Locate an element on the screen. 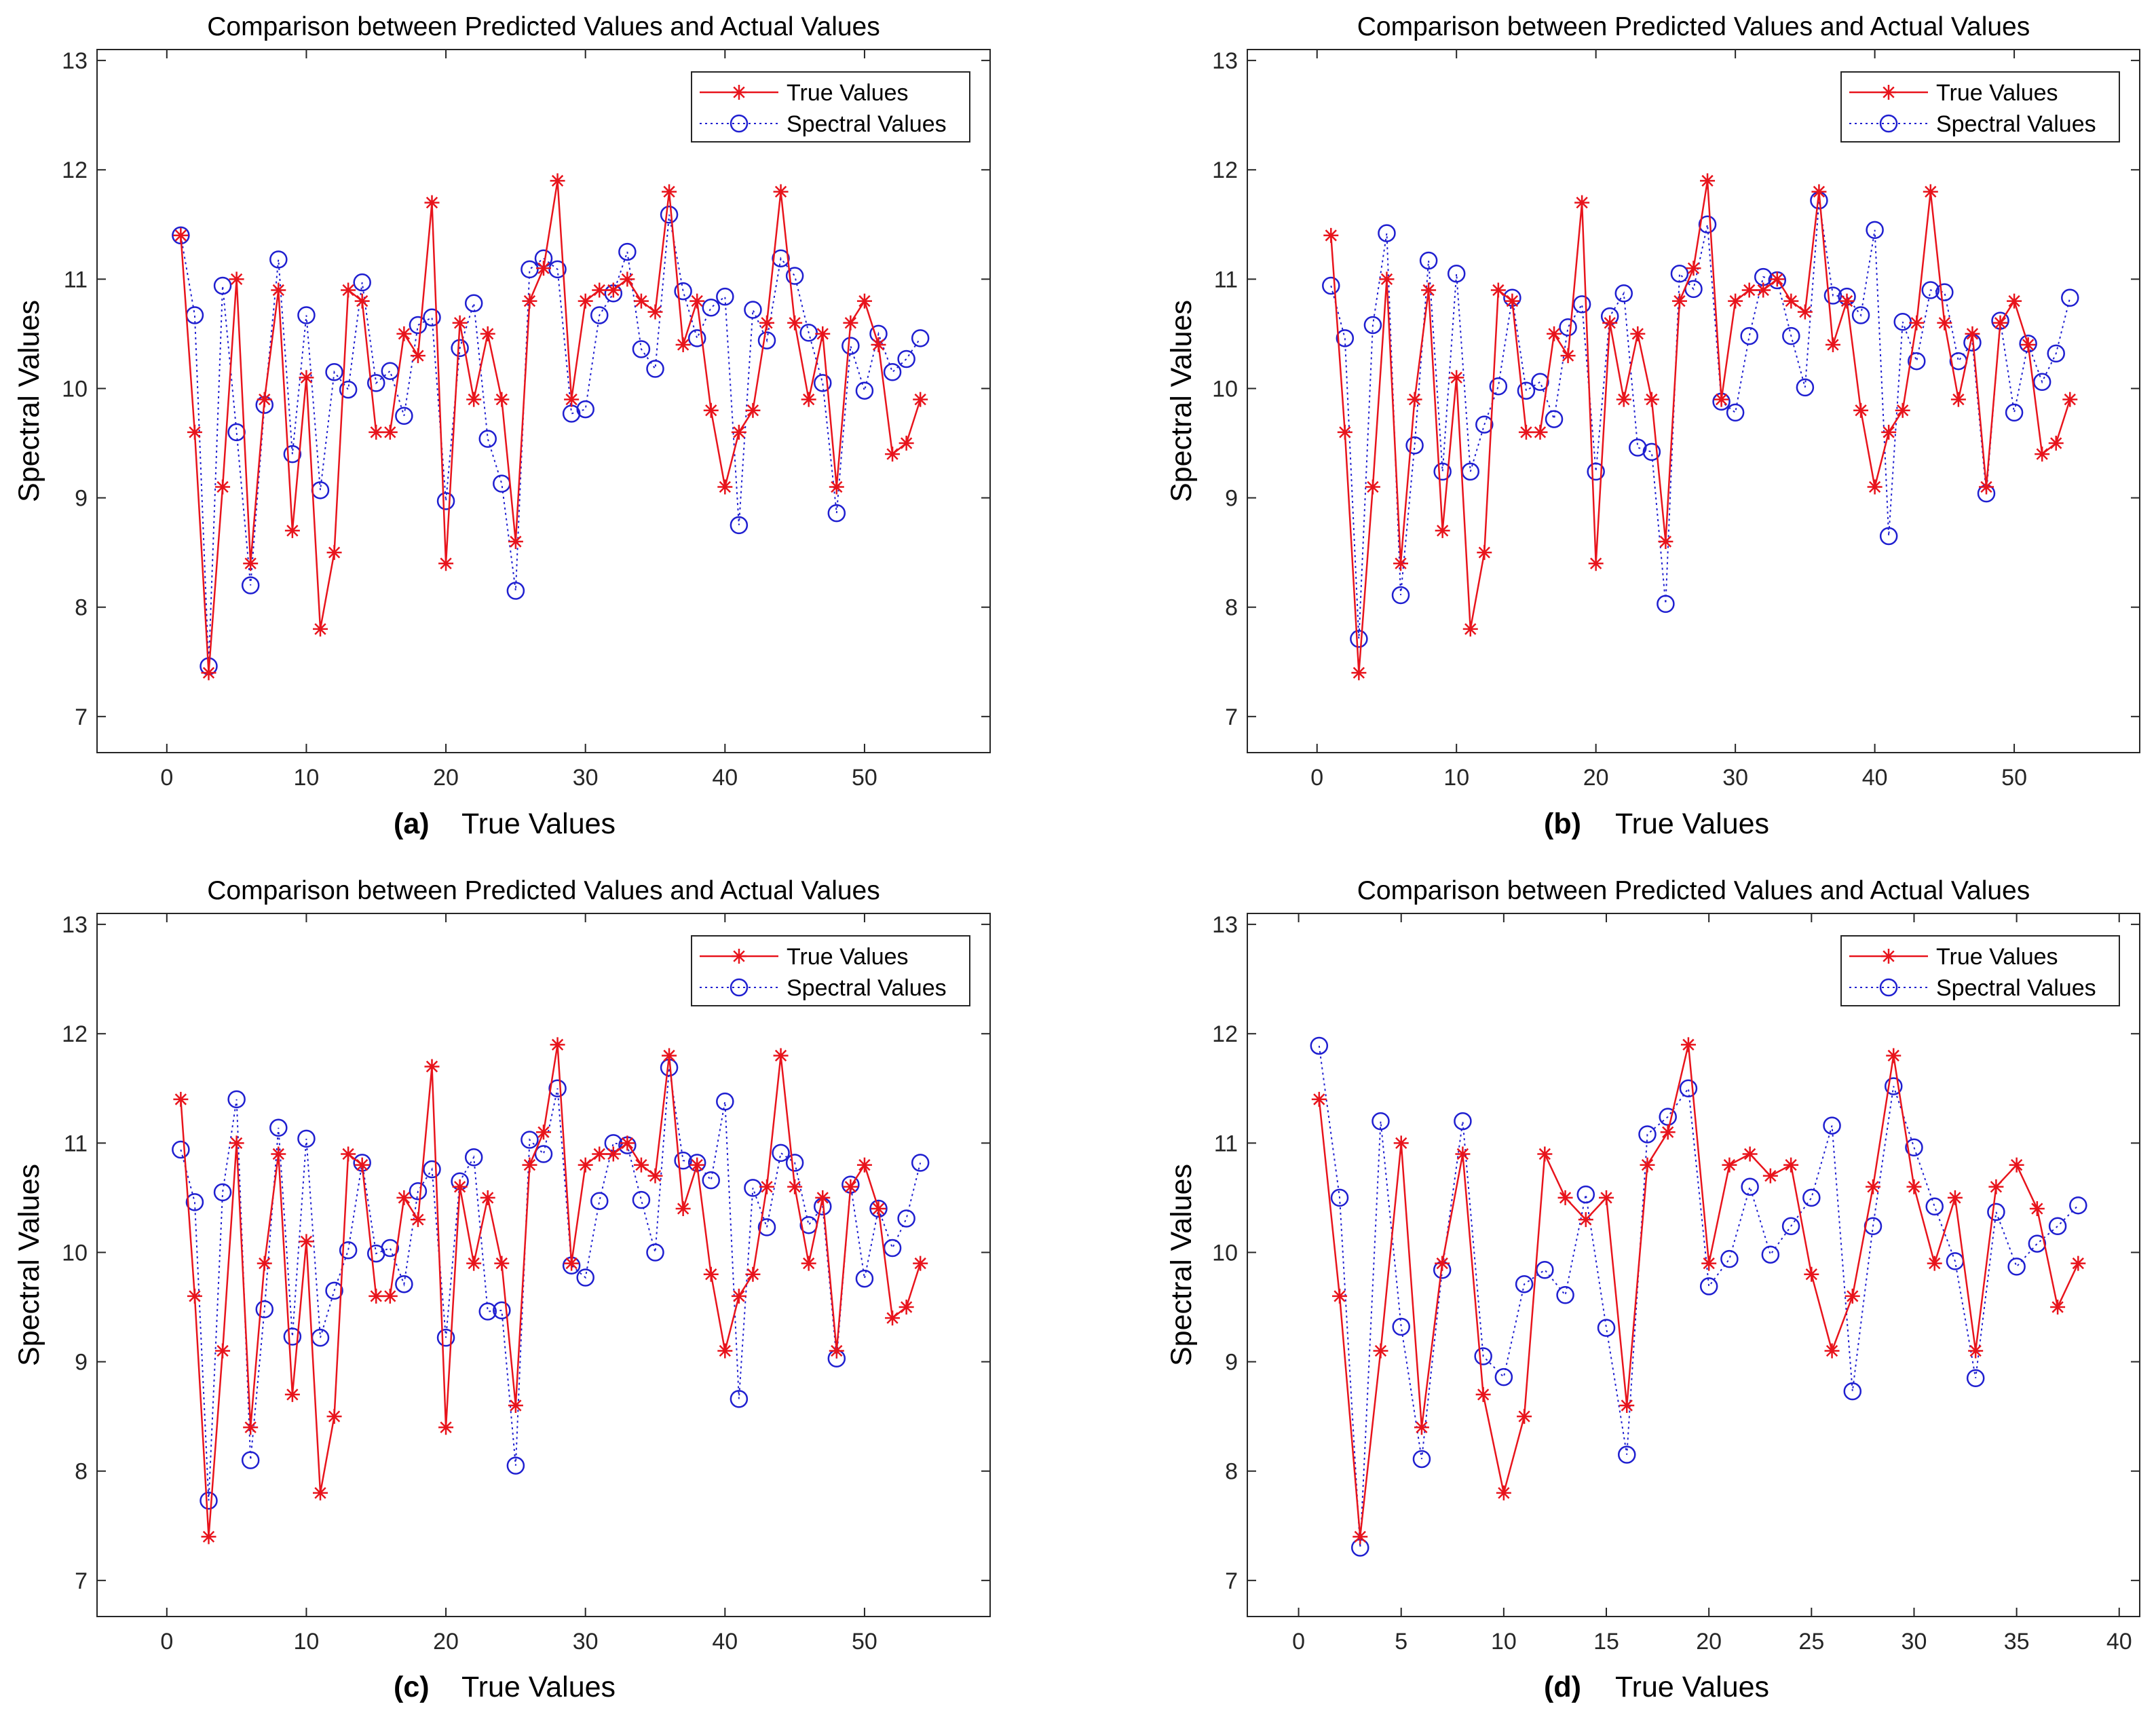  y-tick-label: 11 is located at coordinates (1226, 1143).